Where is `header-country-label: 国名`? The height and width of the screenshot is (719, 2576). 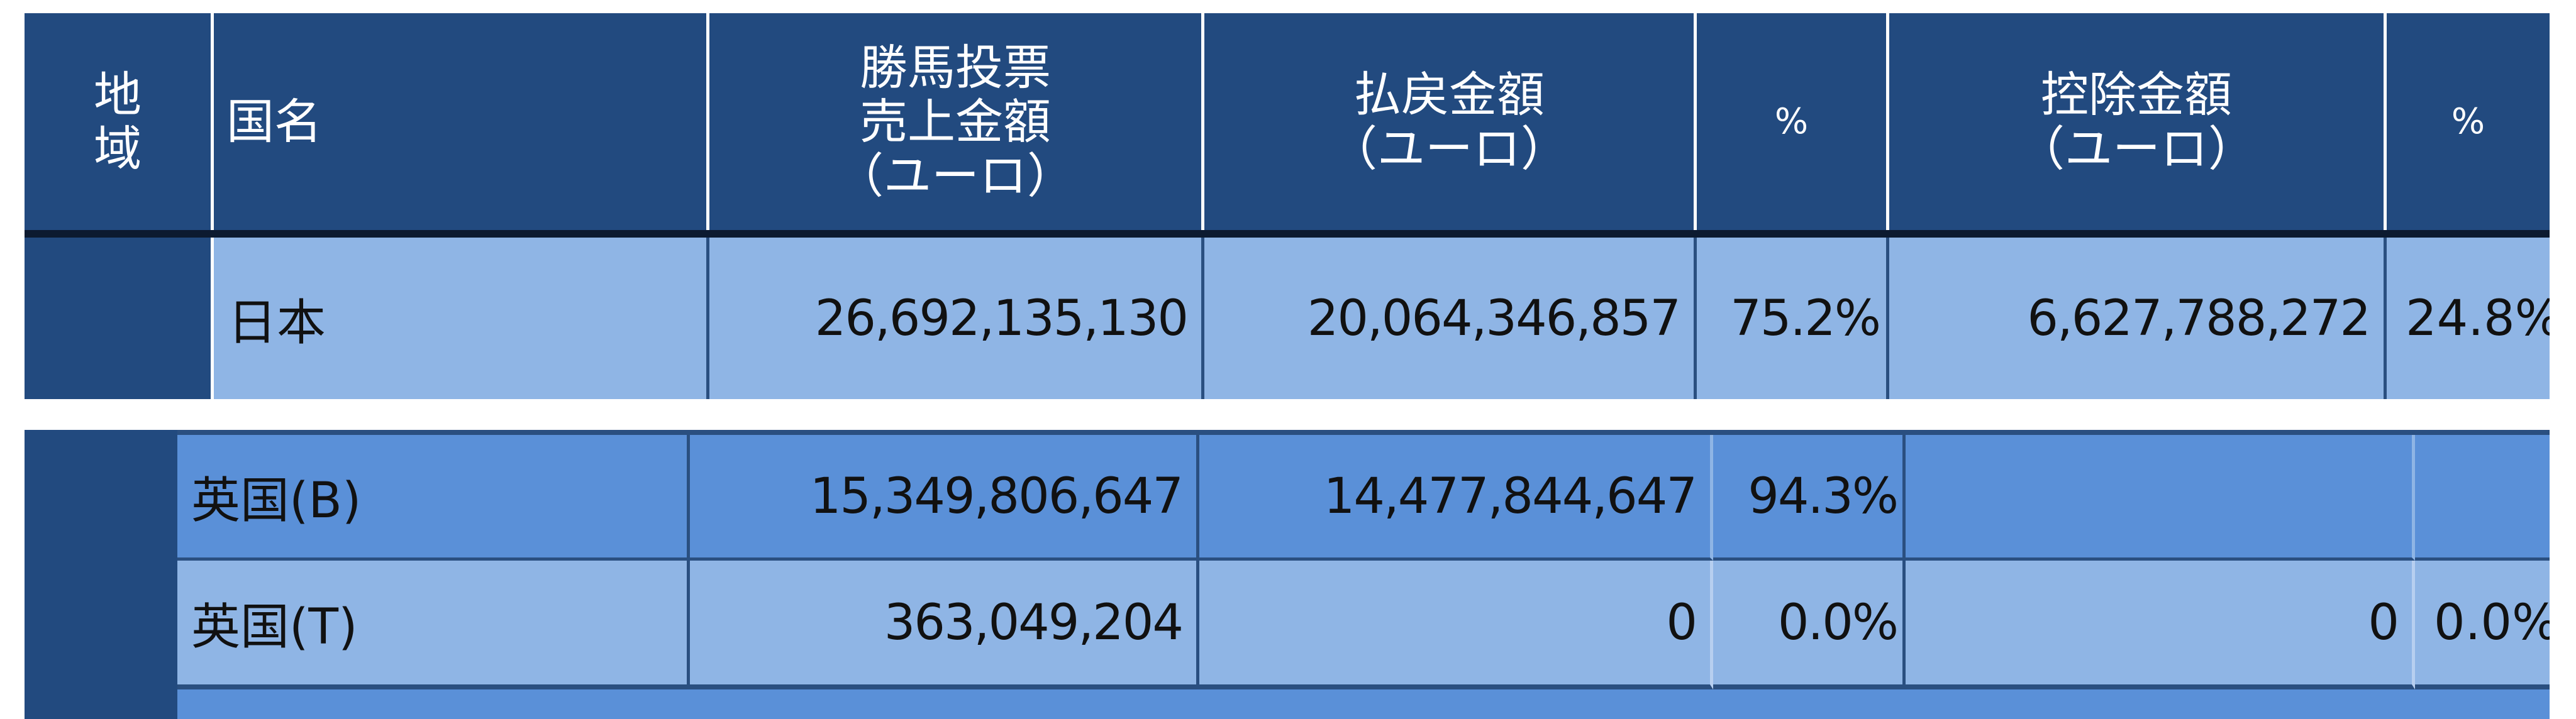
header-country-label: 国名 is located at coordinates (274, 121).